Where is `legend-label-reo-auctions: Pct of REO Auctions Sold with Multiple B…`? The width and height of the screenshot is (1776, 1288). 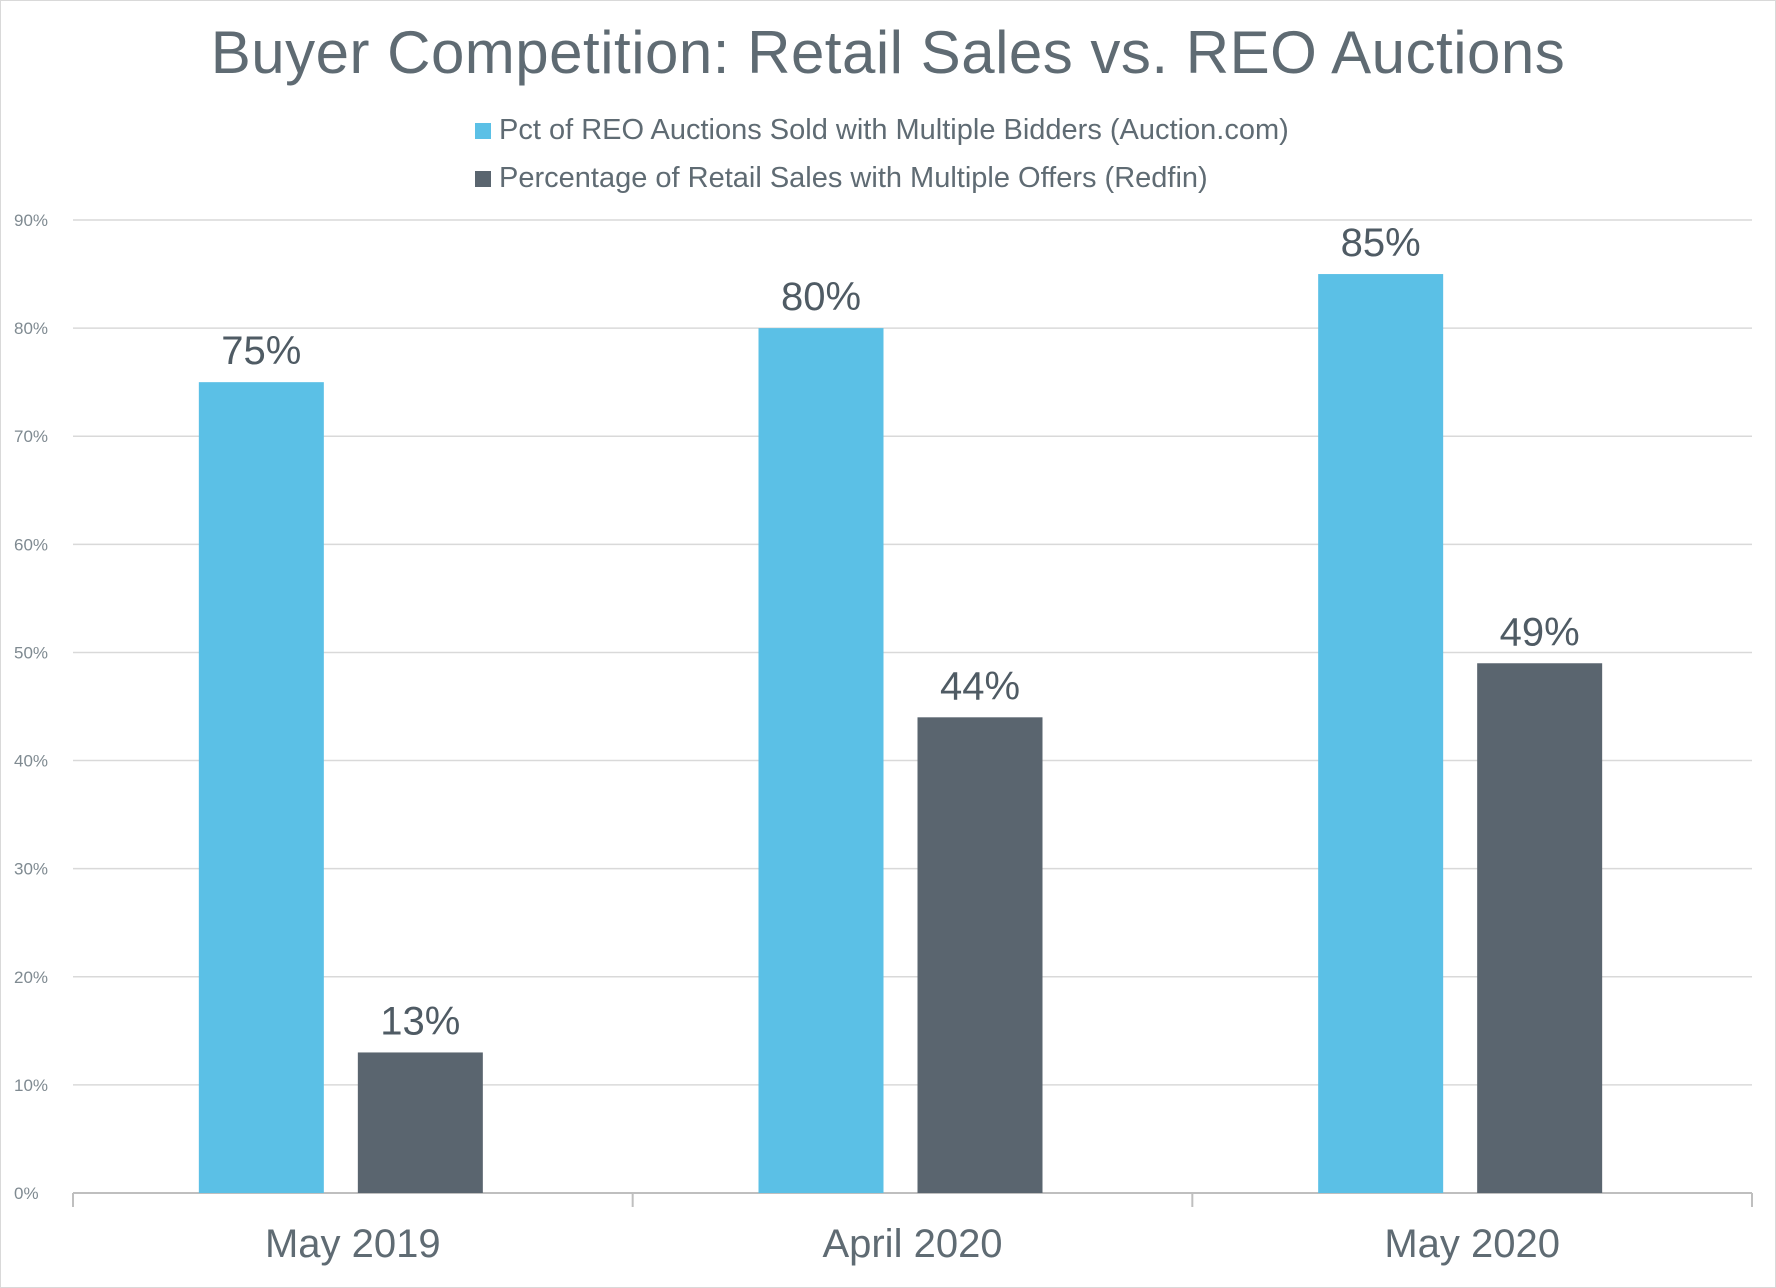 legend-label-reo-auctions: Pct of REO Auctions Sold with Multiple B… is located at coordinates (894, 130).